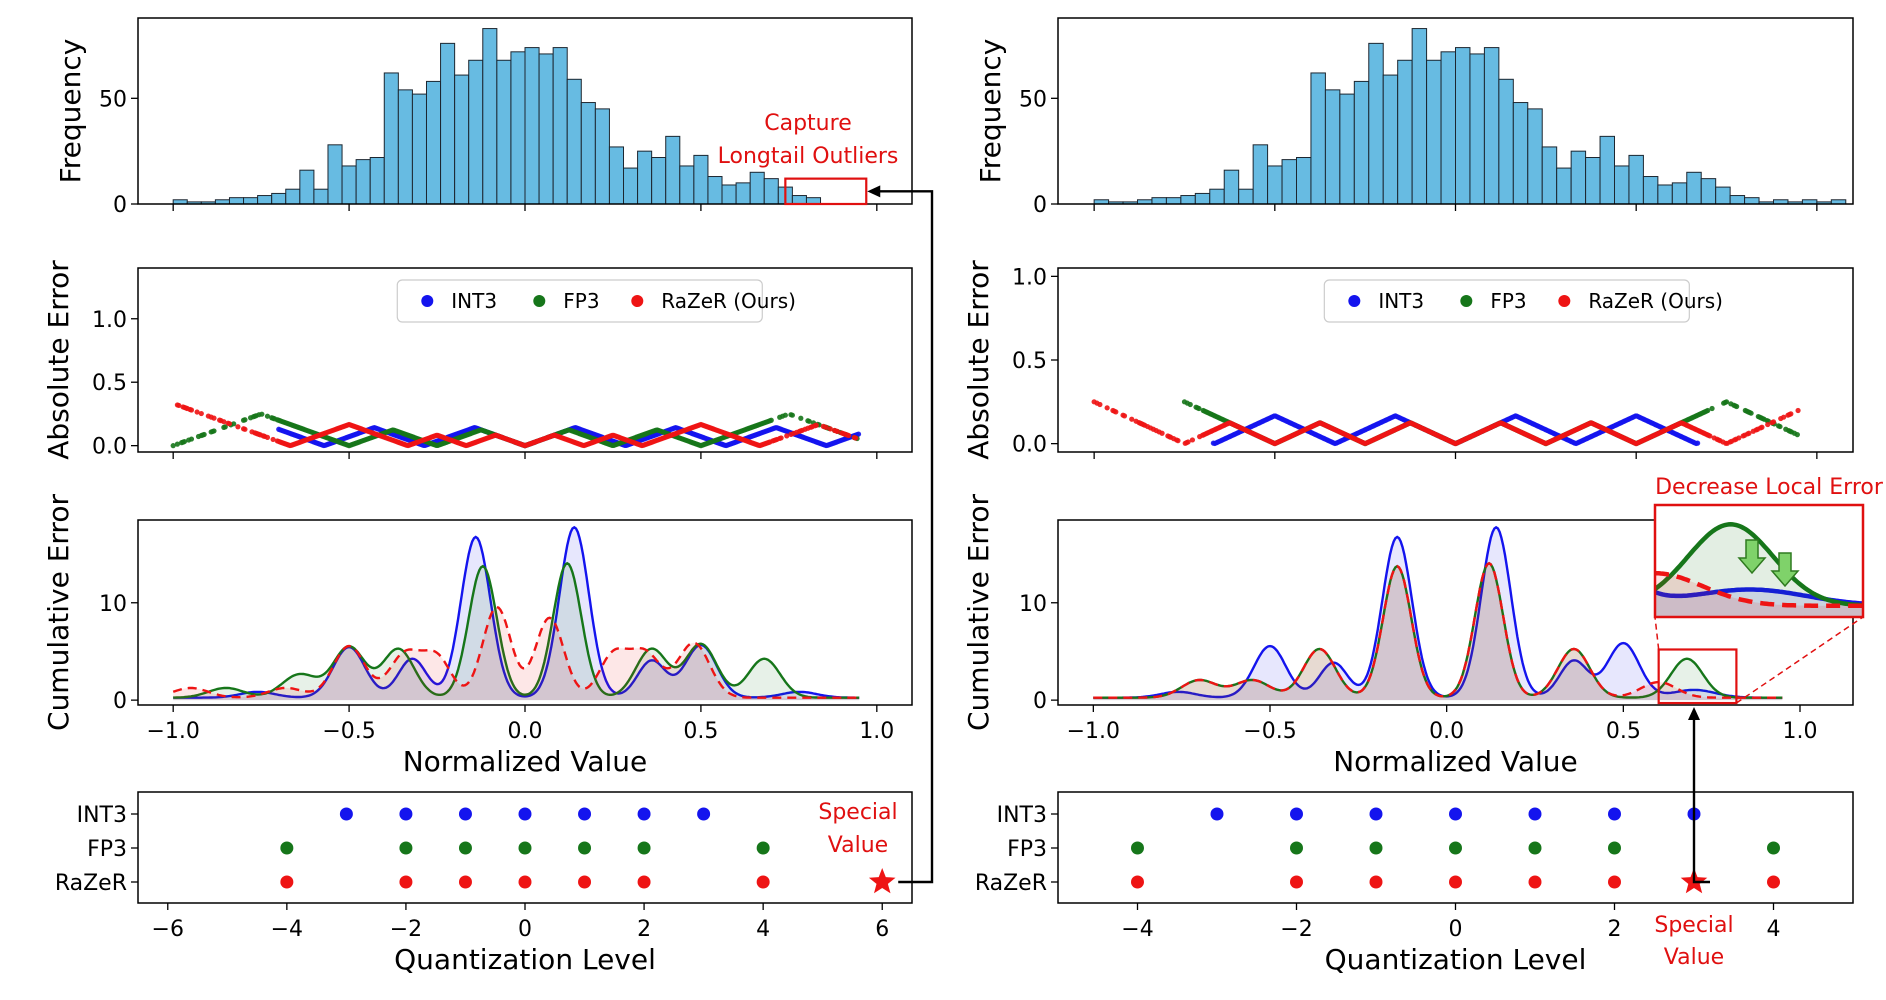 The height and width of the screenshot is (1000, 1886). What do you see at coordinates (1033, 99) in the screenshot?
I see `y-tick-label: 50` at bounding box center [1033, 99].